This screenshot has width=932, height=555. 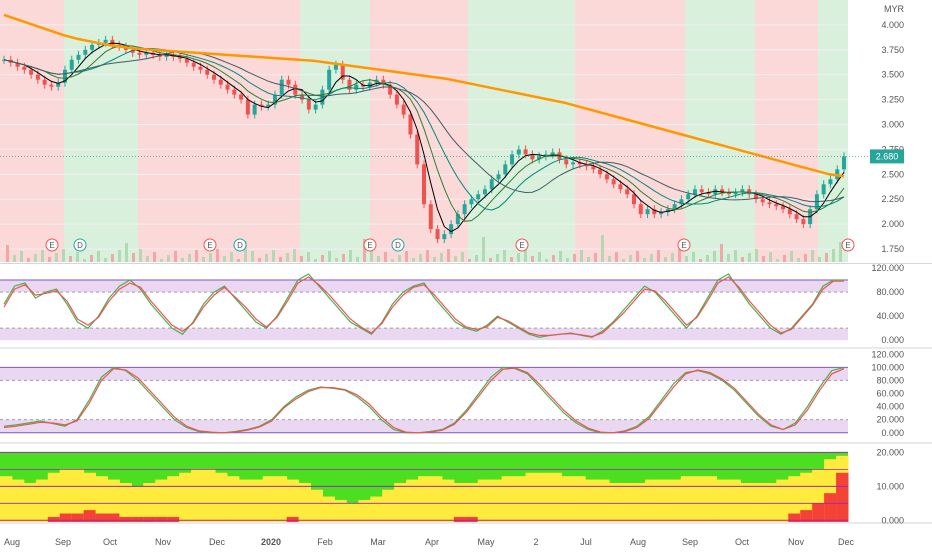 I want to click on x-tick-label: Nov, so click(x=796, y=542).